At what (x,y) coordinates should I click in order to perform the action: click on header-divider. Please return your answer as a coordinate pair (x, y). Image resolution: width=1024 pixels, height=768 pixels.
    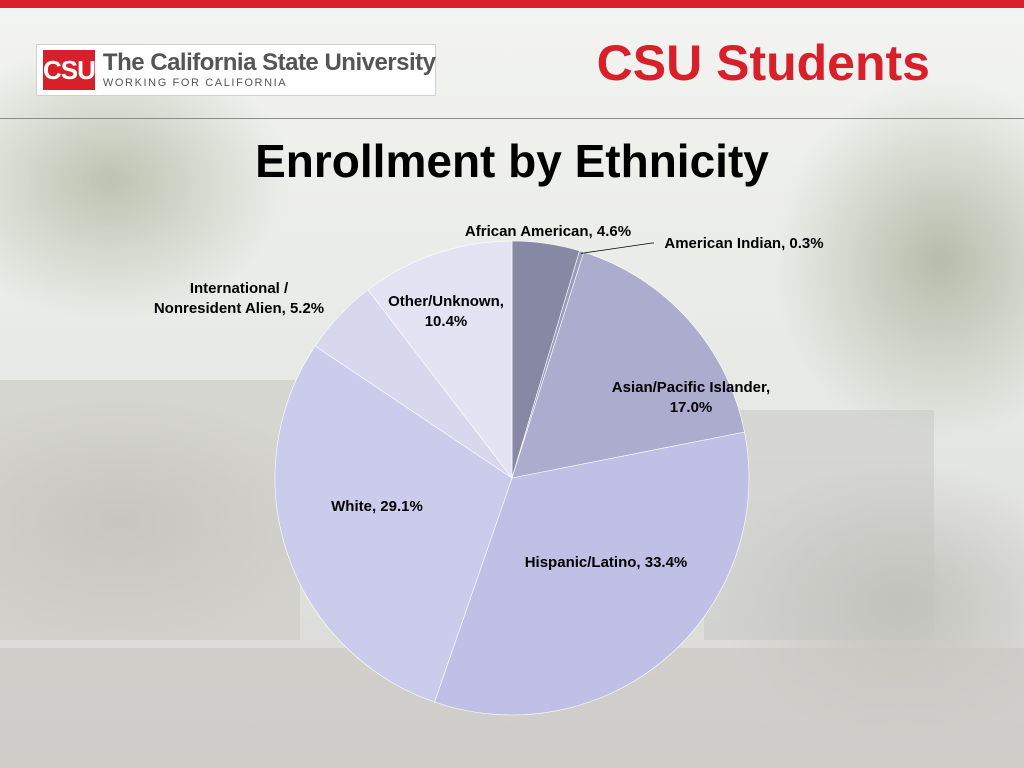
    Looking at the image, I should click on (512, 118).